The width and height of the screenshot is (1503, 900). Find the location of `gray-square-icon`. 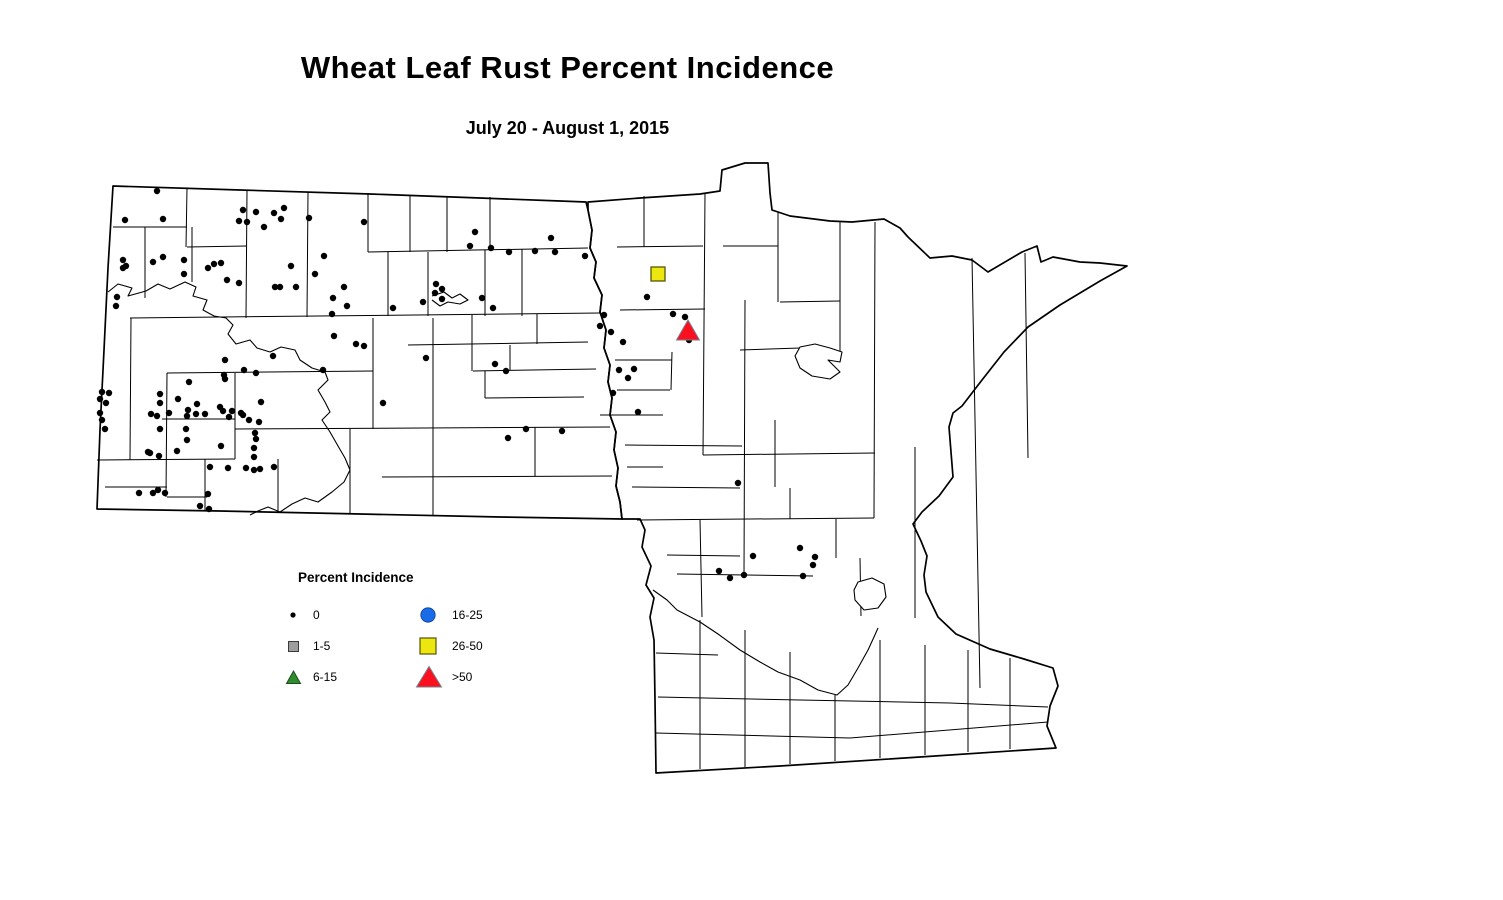

gray-square-icon is located at coordinates (293, 646).